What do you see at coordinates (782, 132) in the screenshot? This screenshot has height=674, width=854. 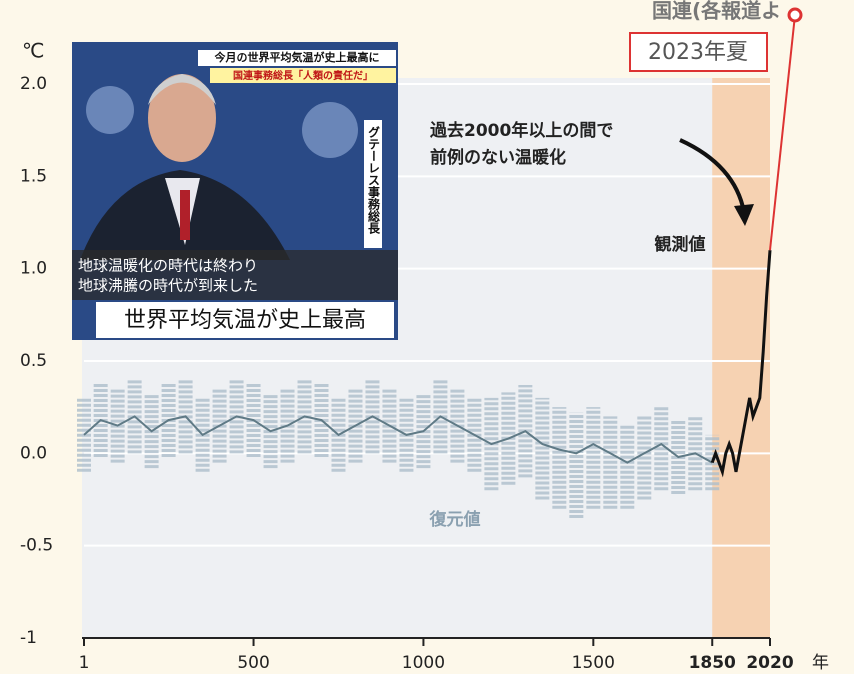 I see `highlight-pointer` at bounding box center [782, 132].